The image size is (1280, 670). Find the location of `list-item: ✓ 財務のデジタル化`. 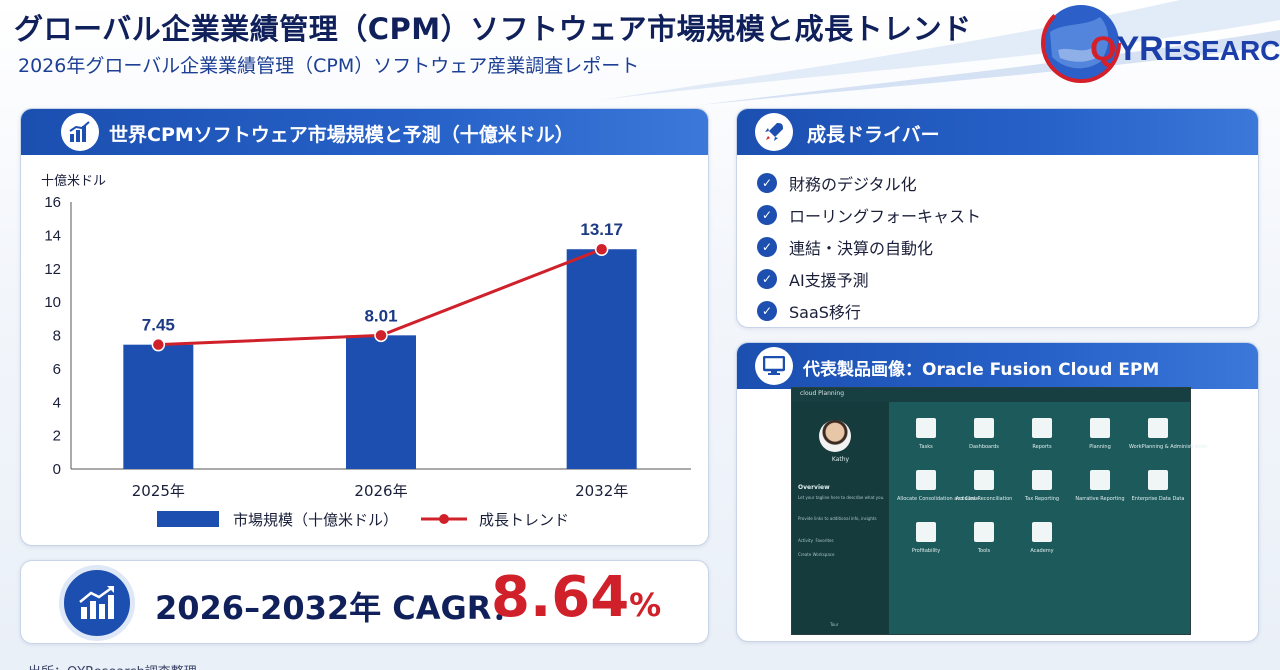

list-item: ✓ 財務のデジタル化 is located at coordinates (869, 183).